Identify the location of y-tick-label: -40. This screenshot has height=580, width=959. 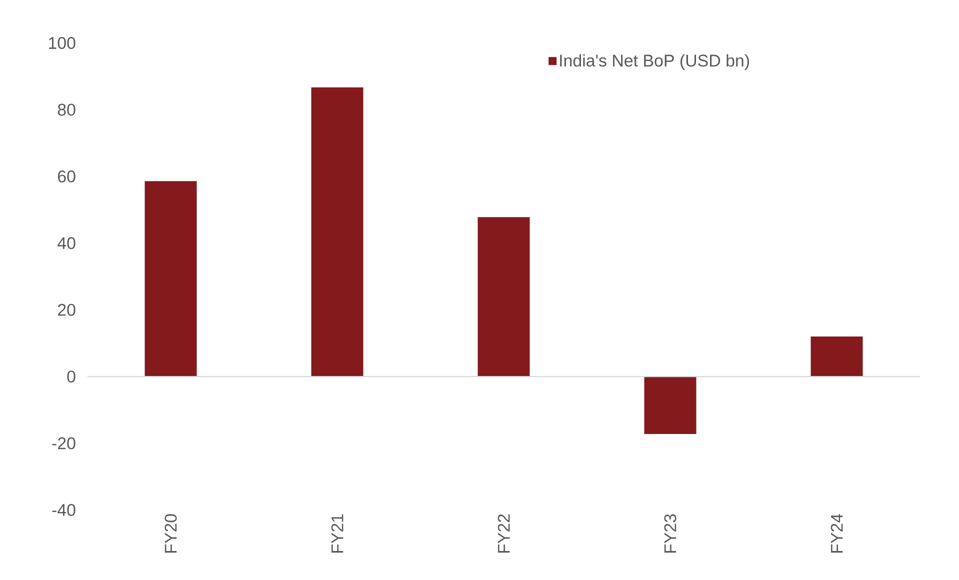
(64, 510).